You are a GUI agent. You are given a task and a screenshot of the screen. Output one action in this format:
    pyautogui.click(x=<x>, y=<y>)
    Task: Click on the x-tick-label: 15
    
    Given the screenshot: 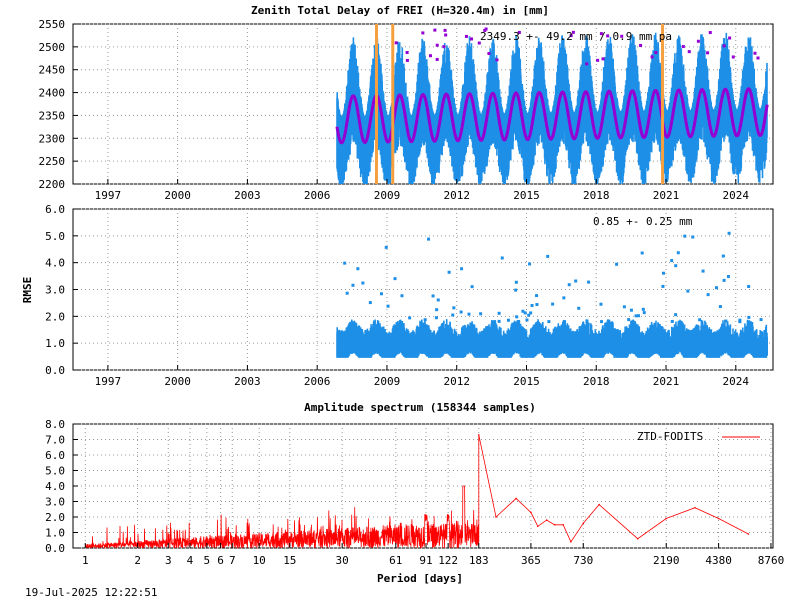 What is the action you would take?
    pyautogui.click(x=289, y=560)
    